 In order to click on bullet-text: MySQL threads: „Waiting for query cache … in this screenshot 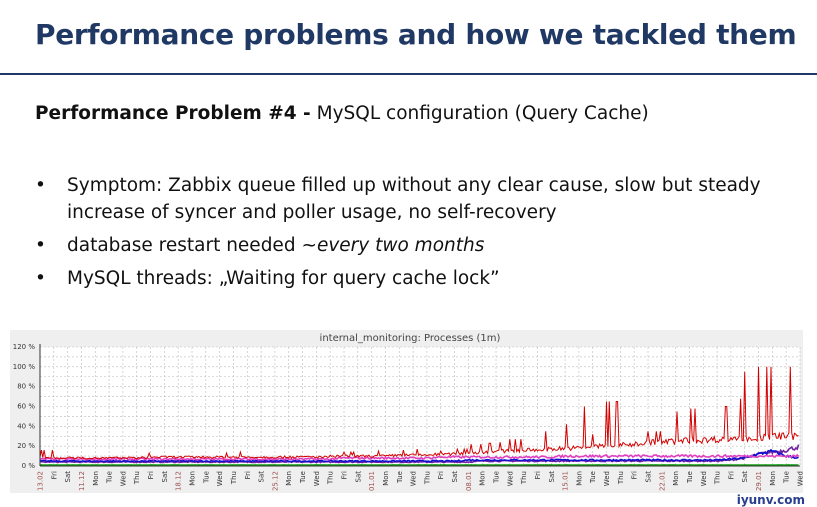, I will do `click(283, 278)`.